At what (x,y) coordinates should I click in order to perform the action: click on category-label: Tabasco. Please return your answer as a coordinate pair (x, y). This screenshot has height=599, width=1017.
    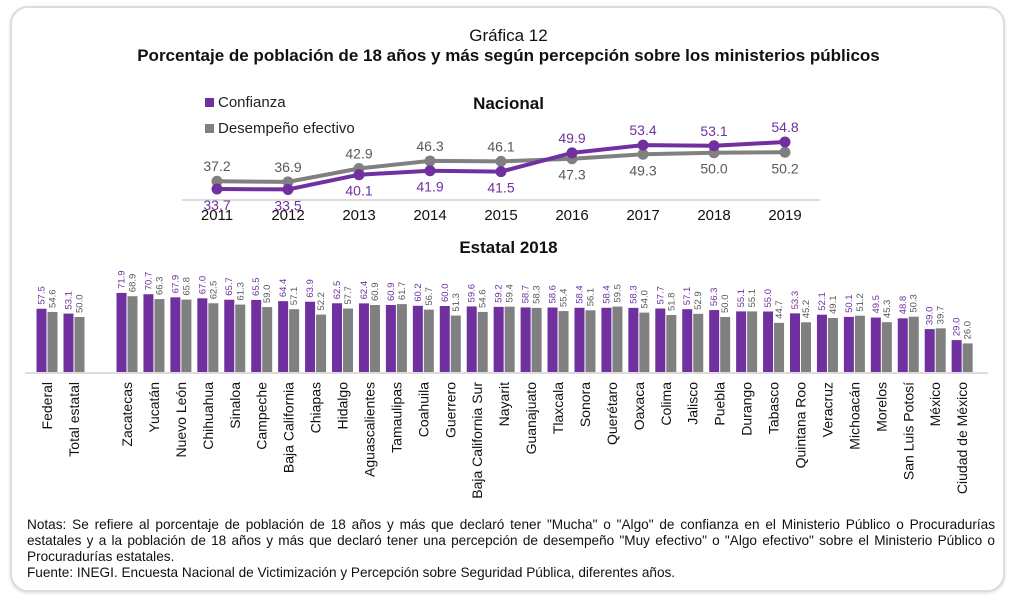
    Looking at the image, I should click on (774, 408).